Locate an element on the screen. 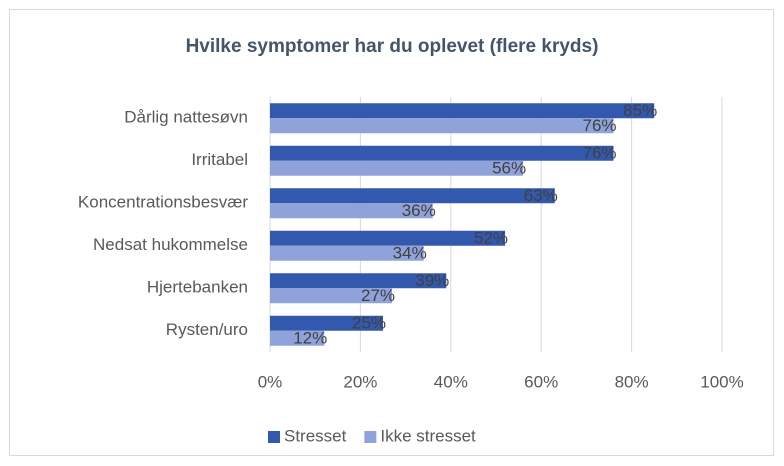 The height and width of the screenshot is (466, 784). x-tick-label: 0% is located at coordinates (270, 381).